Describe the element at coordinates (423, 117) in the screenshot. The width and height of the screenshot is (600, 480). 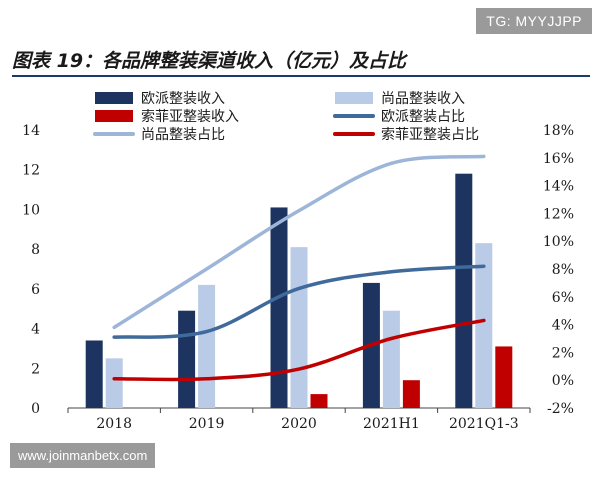
I see `legend-label-oupai_share: 欧派整装占比` at that location.